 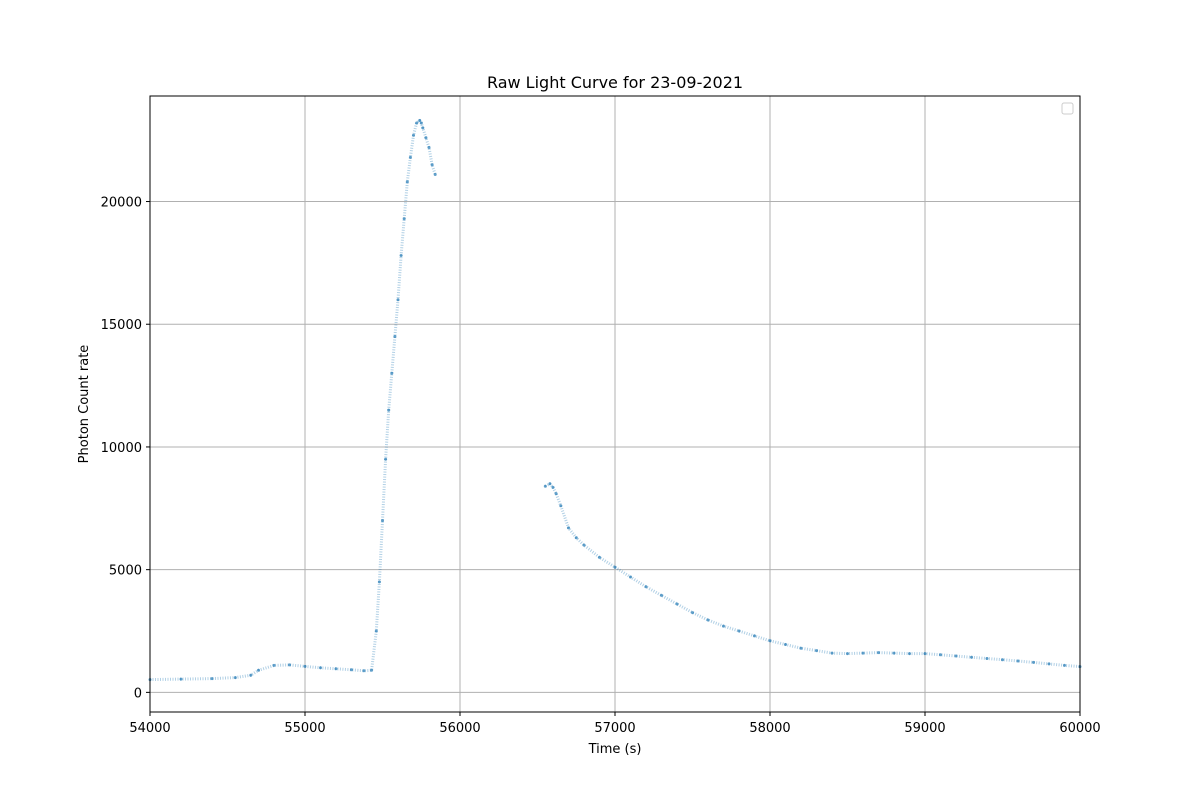 What do you see at coordinates (121, 325) in the screenshot?
I see `y-tick-label: 15000` at bounding box center [121, 325].